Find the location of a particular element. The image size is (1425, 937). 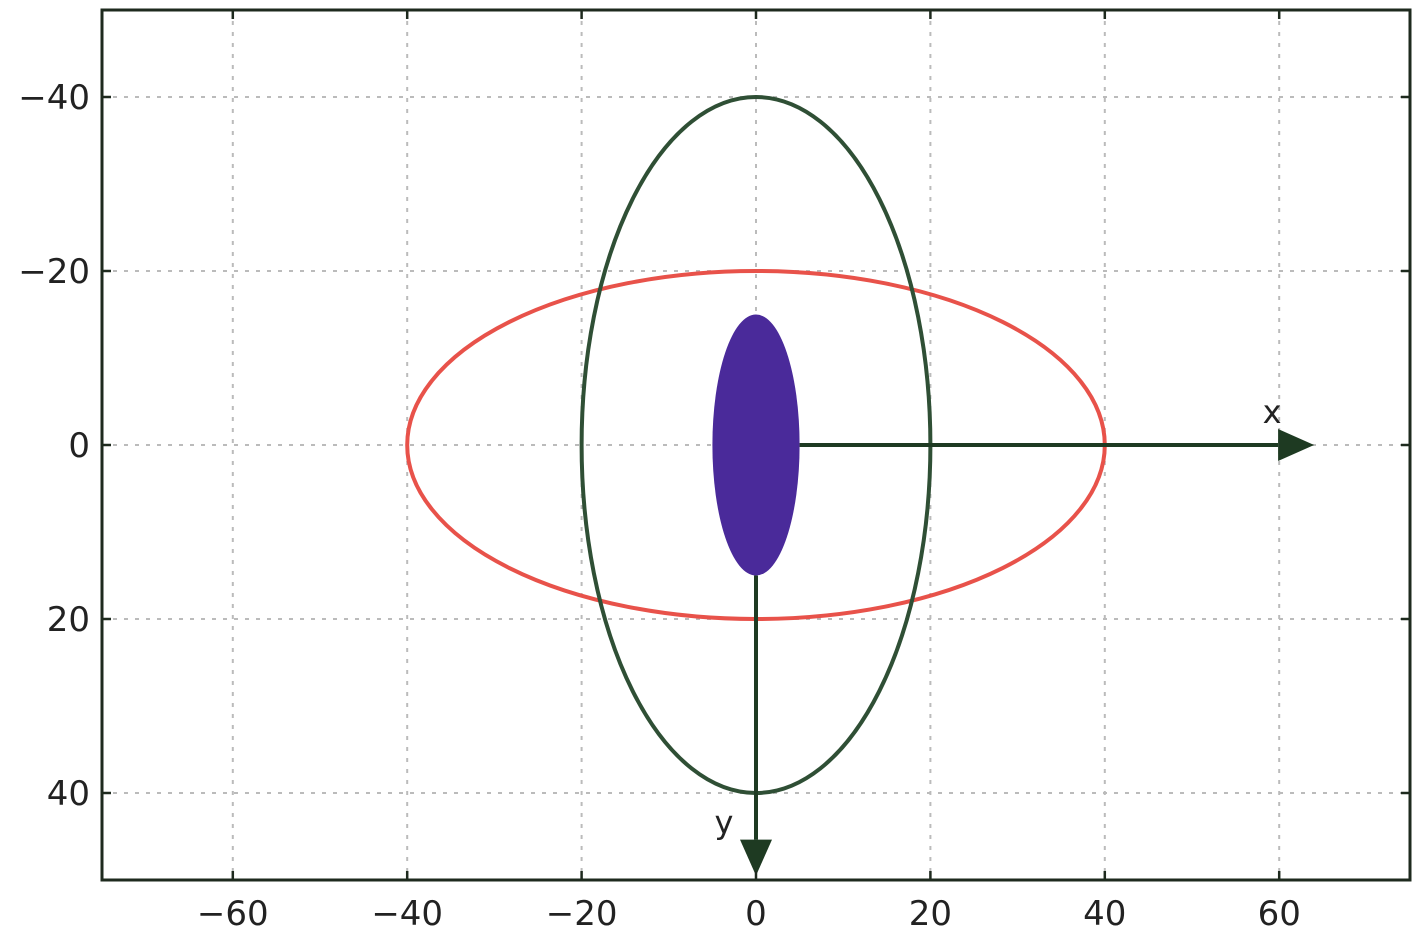

x-tick-label: −20 is located at coordinates (582, 914).